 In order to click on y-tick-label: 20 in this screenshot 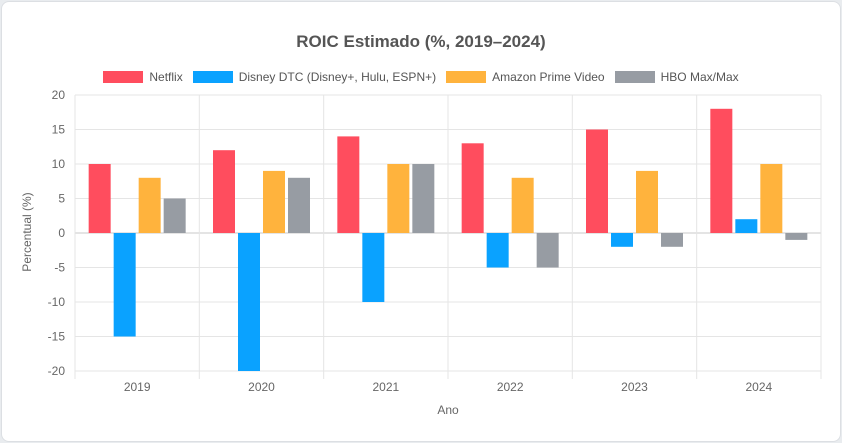, I will do `click(59, 95)`.